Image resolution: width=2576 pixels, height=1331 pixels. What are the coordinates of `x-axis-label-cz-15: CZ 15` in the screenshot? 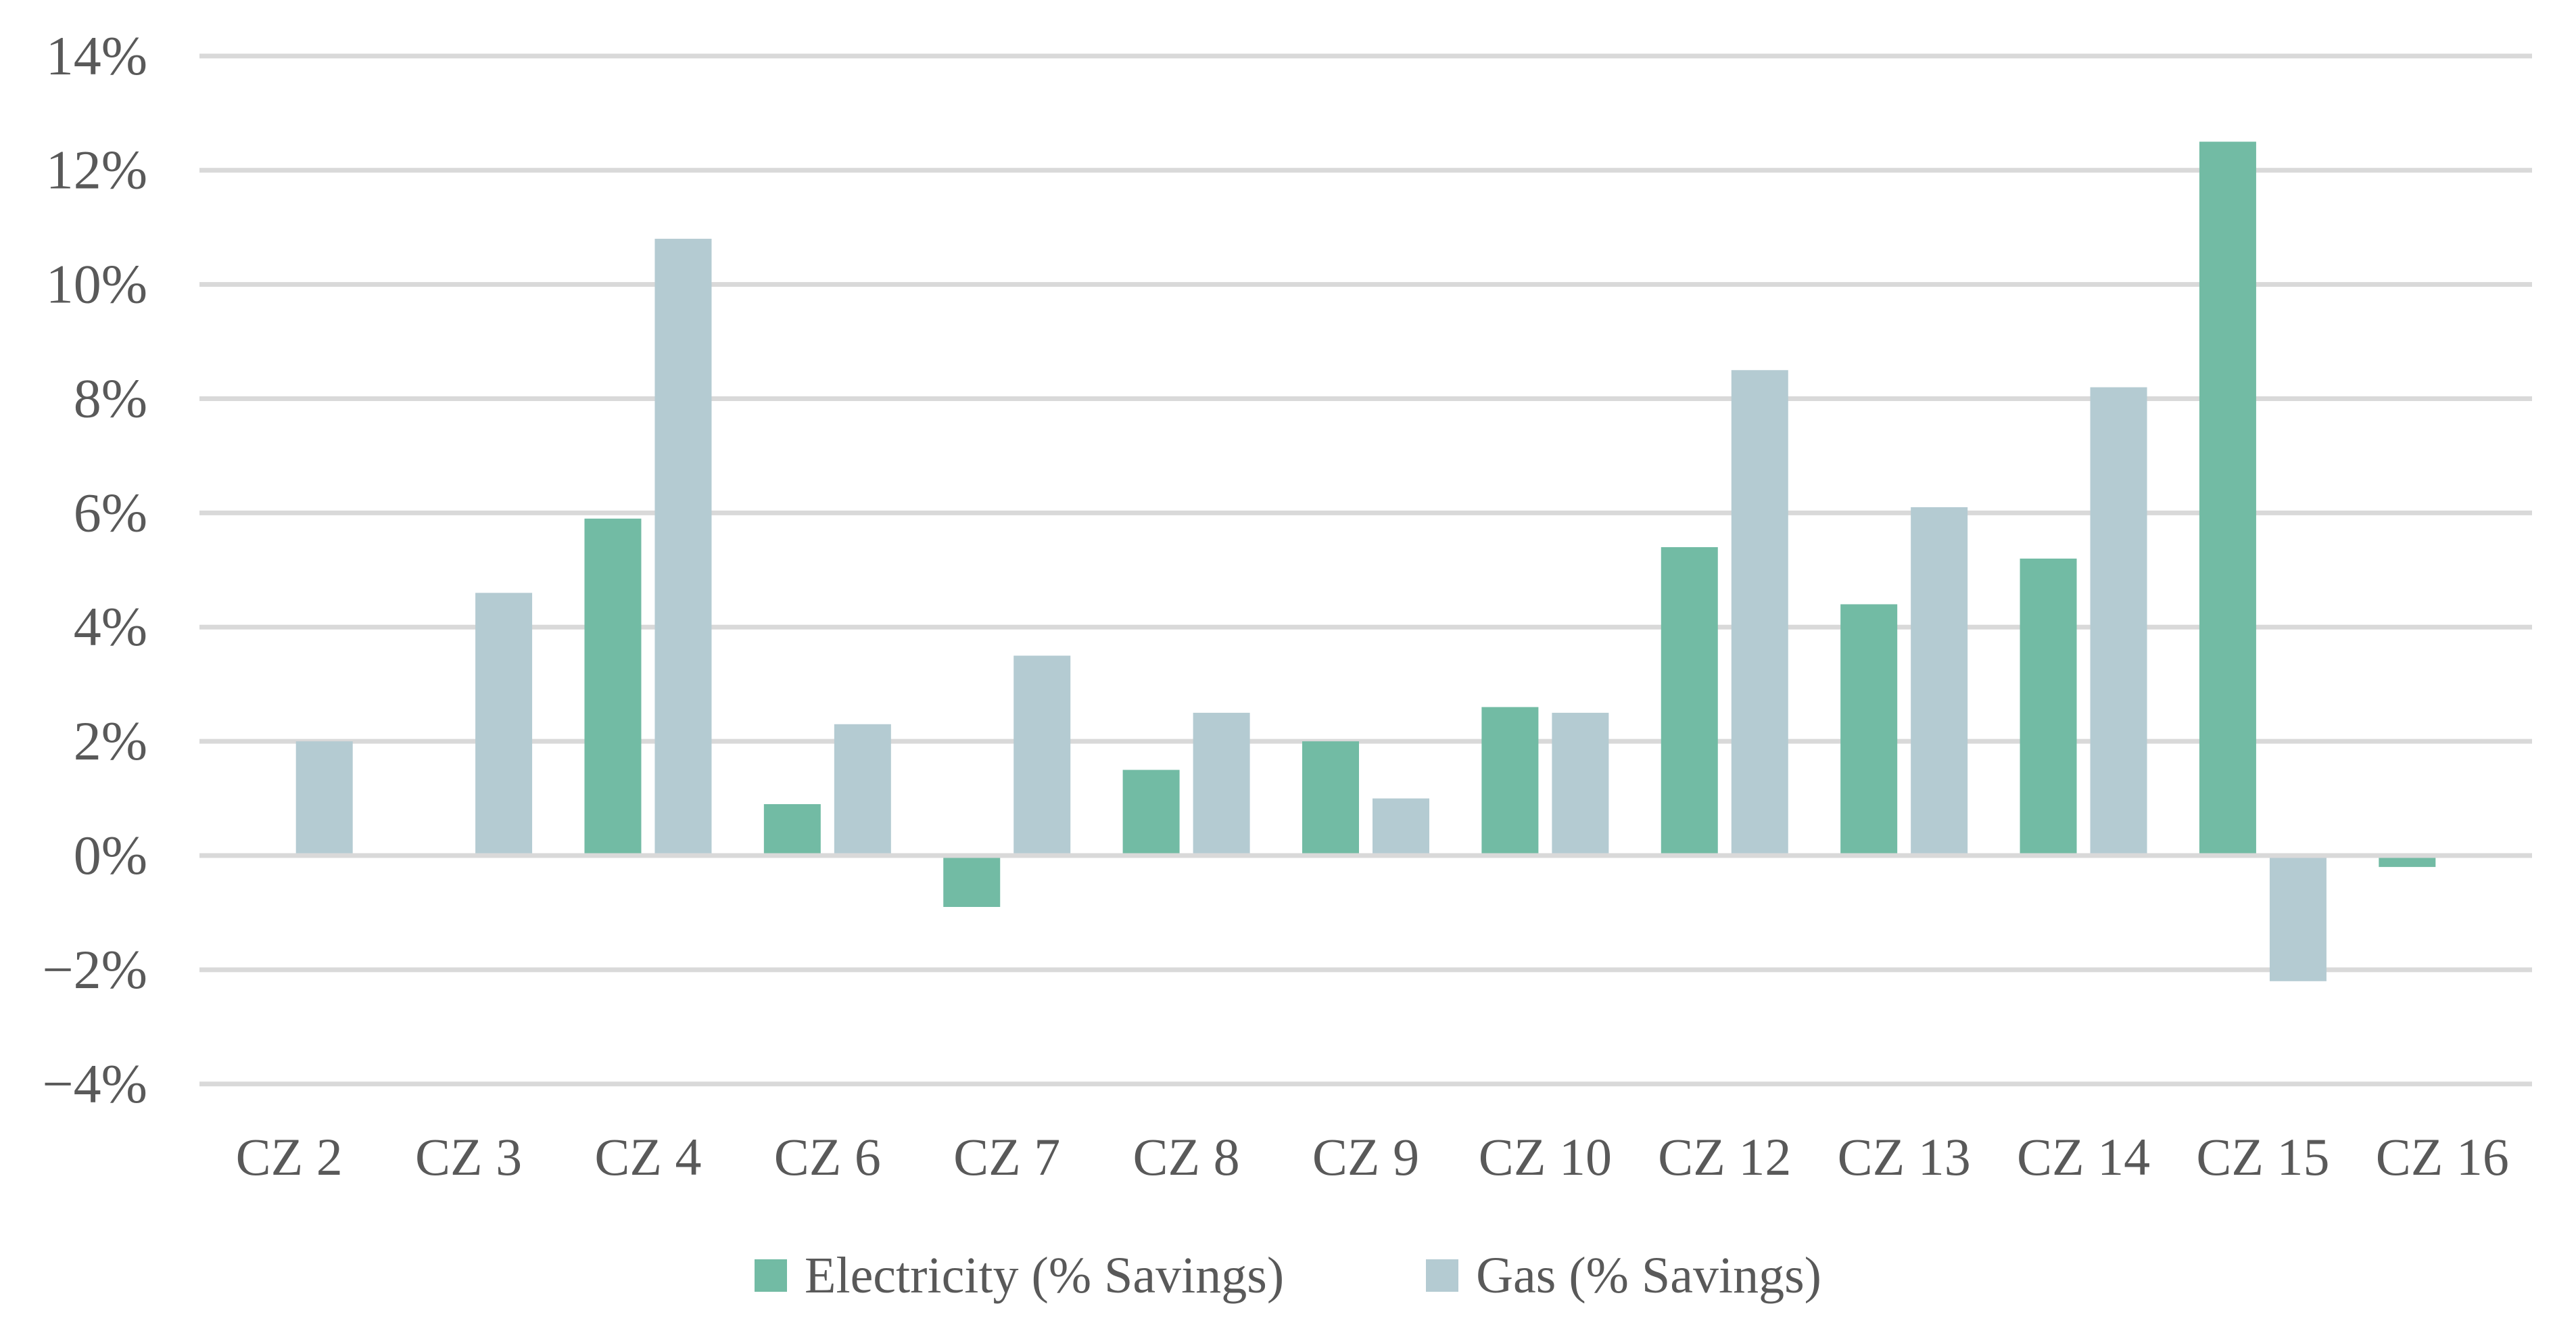 It's located at (2262, 1156).